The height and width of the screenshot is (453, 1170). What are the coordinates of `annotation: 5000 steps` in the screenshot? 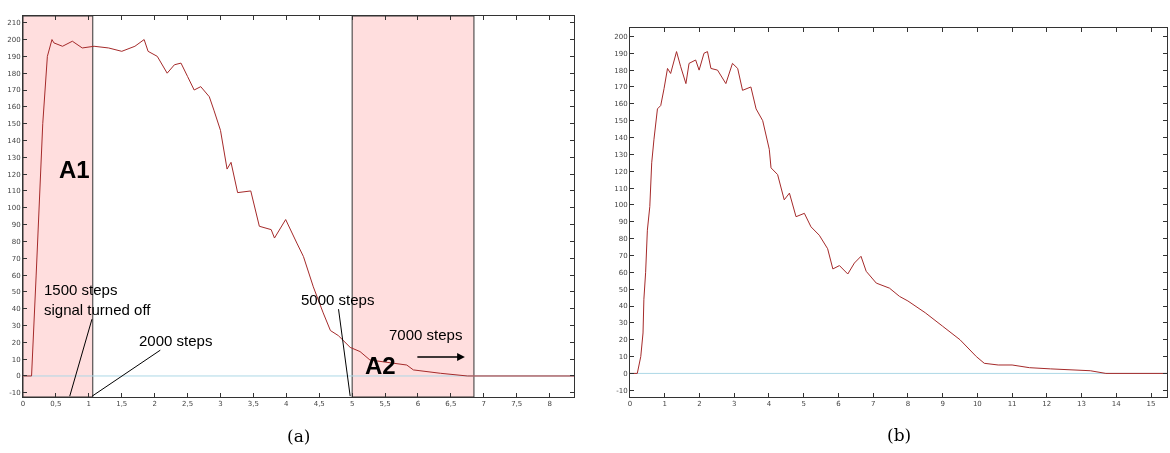 It's located at (338, 299).